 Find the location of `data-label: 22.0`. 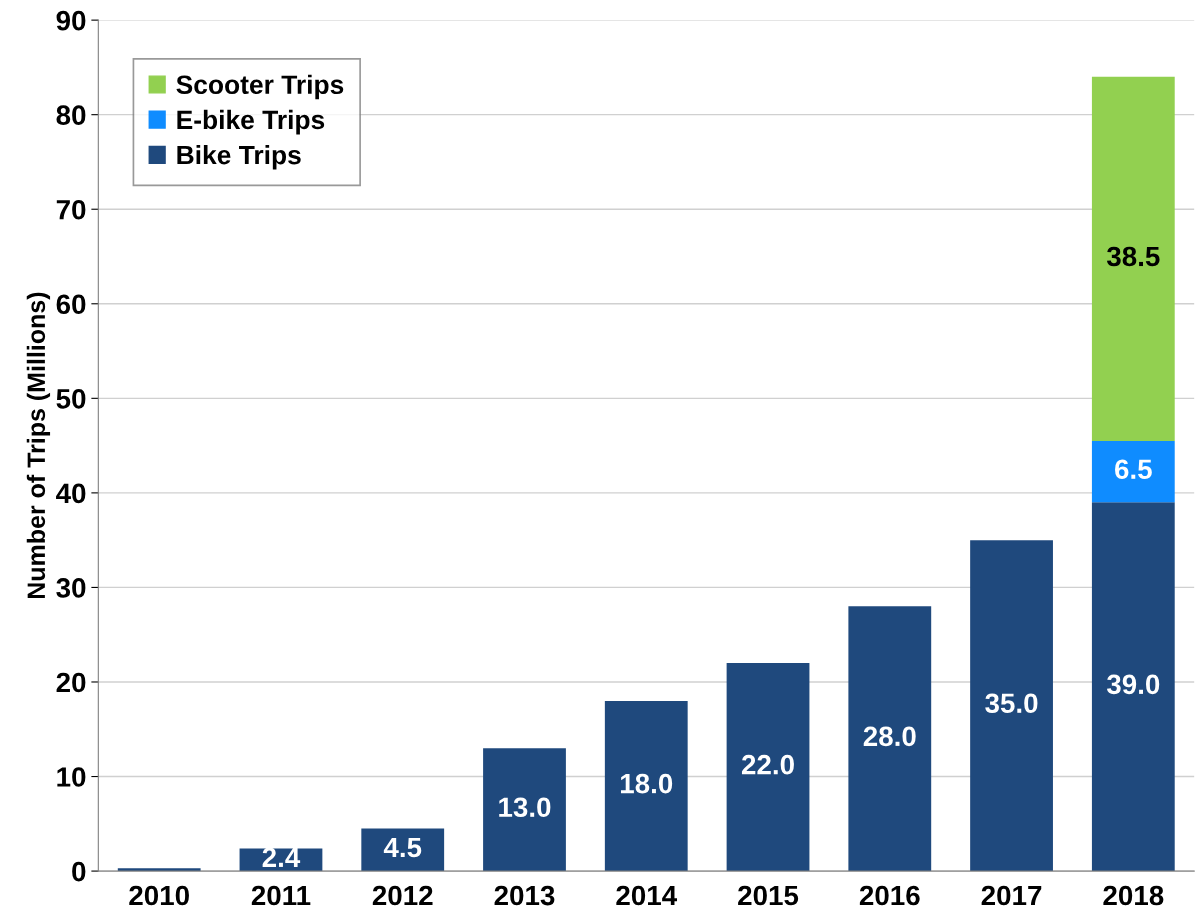

data-label: 22.0 is located at coordinates (767, 764).